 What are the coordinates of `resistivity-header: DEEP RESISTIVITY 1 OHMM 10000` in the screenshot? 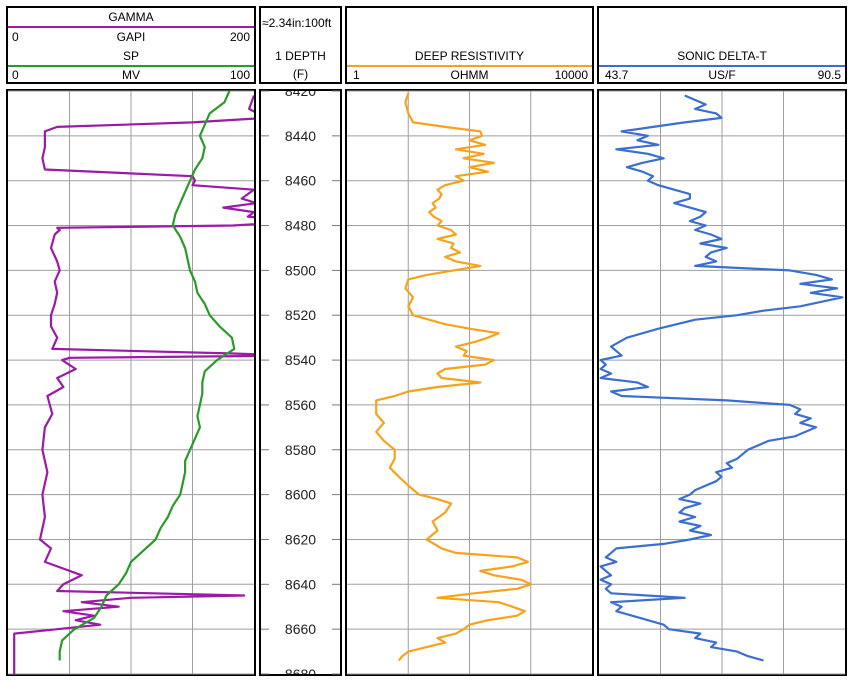 It's located at (469, 45).